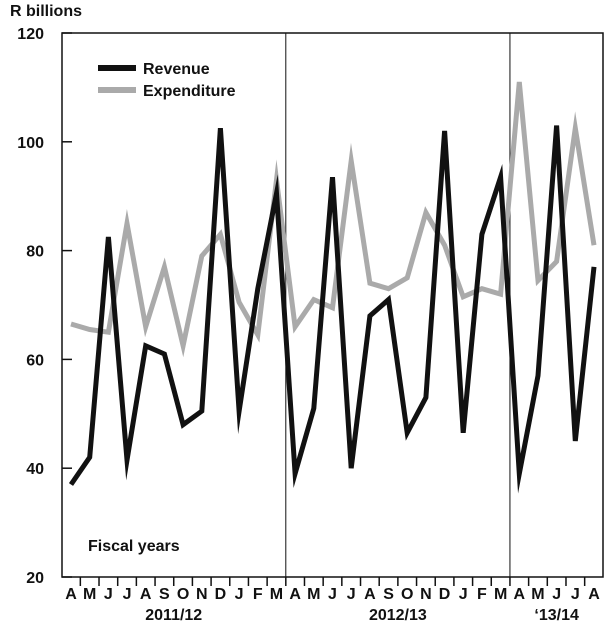 This screenshot has height=629, width=613. I want to click on y-tick-label: 100, so click(30, 143).